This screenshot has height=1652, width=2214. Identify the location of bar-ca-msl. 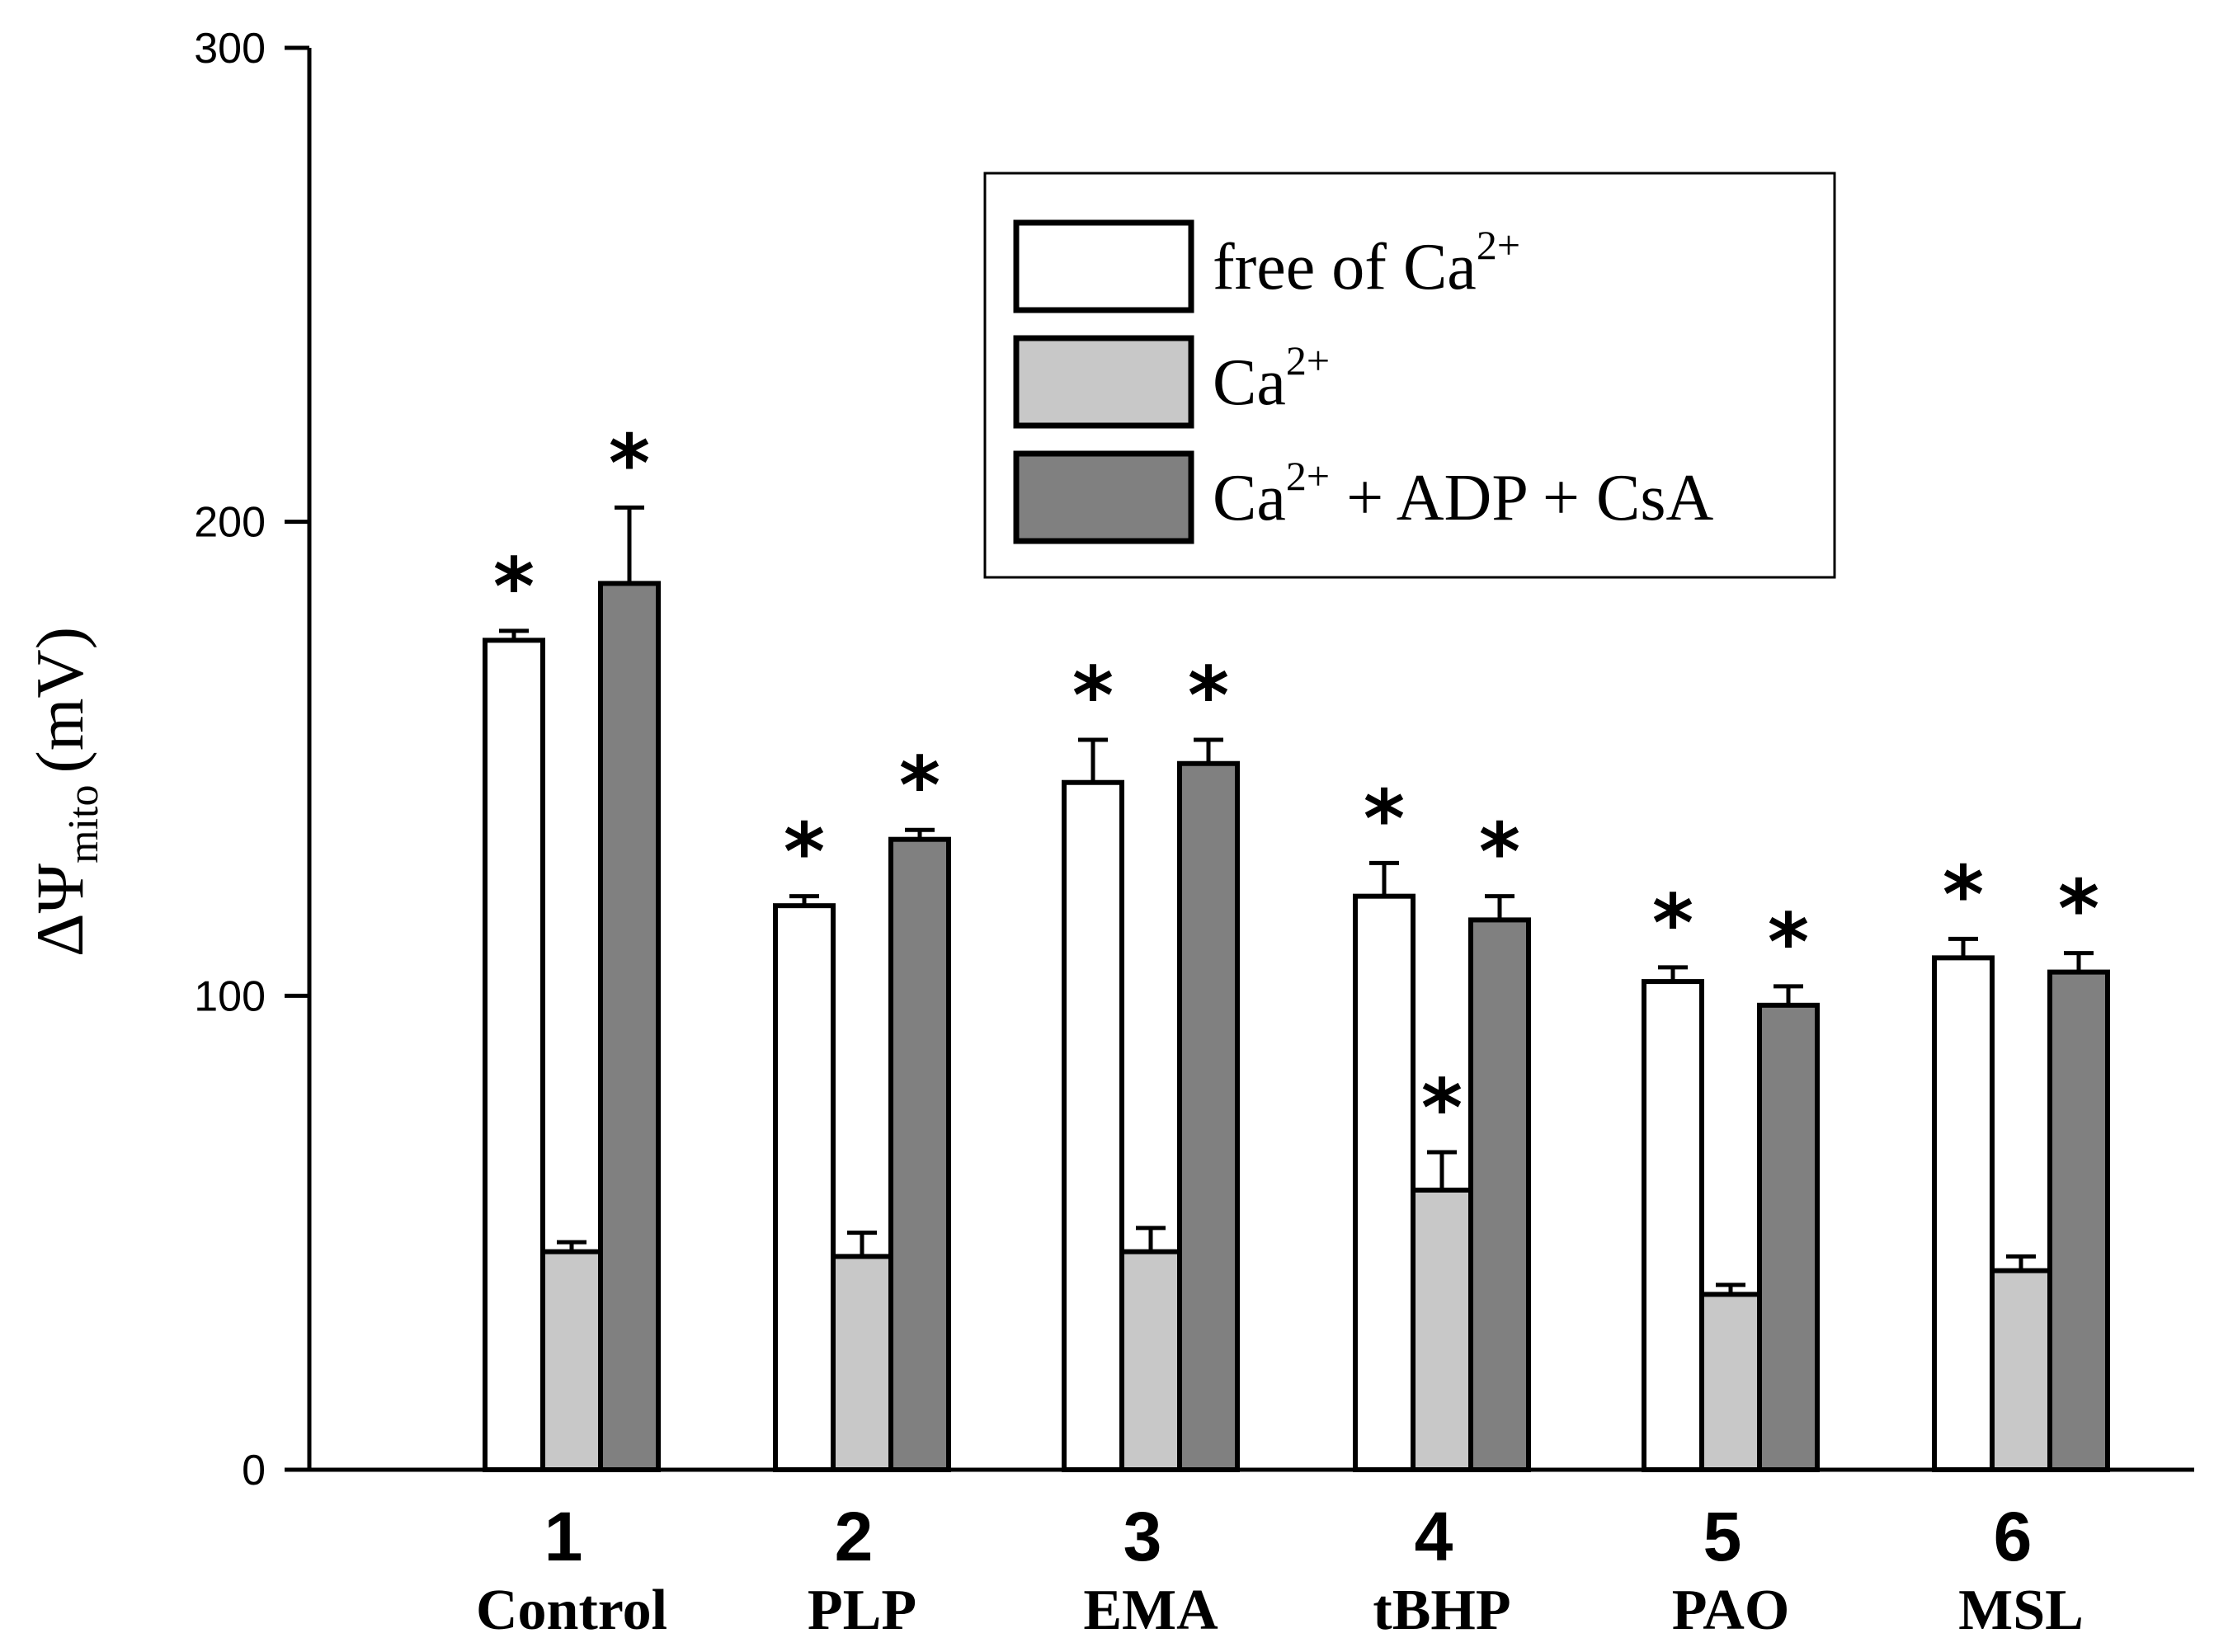
(2021, 1370).